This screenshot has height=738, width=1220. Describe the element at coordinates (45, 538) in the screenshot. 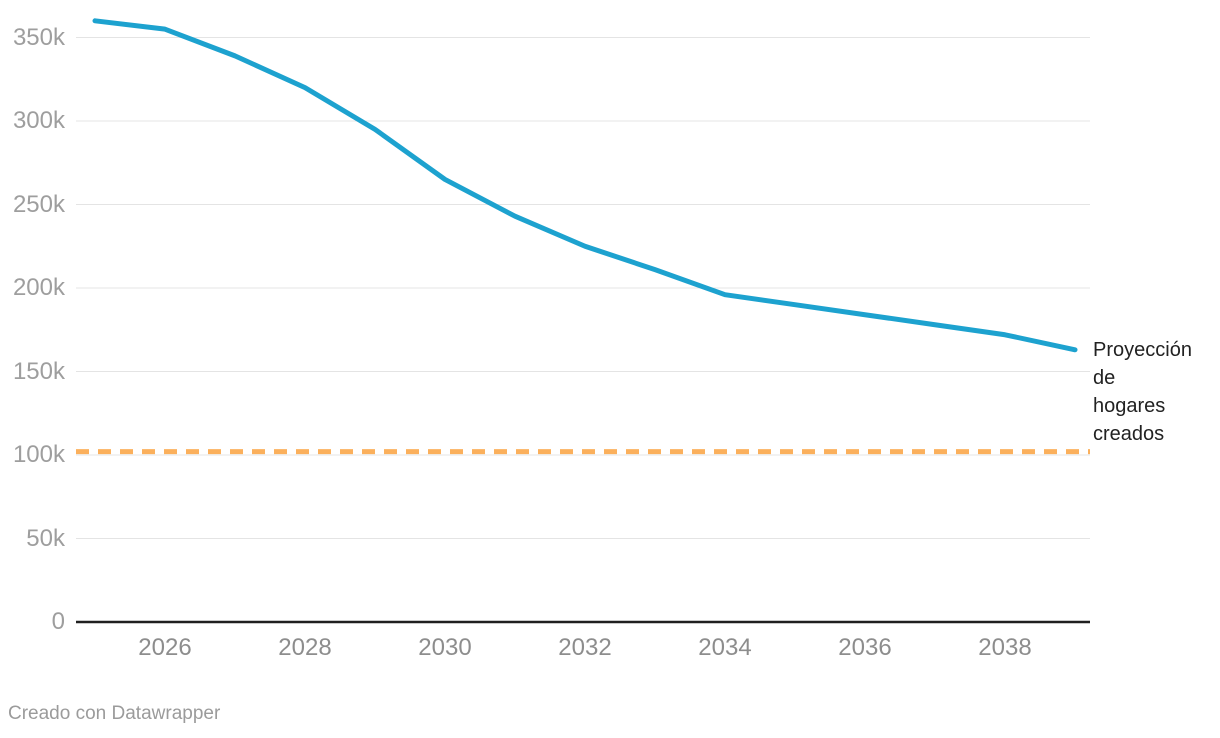

I see `y-axis-tick-label: 50k` at that location.